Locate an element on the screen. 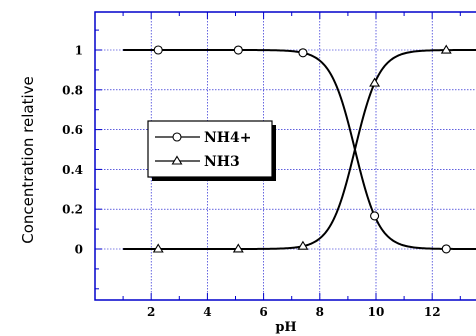 The height and width of the screenshot is (336, 476). y-tick-label-5: 1 is located at coordinates (79, 51).